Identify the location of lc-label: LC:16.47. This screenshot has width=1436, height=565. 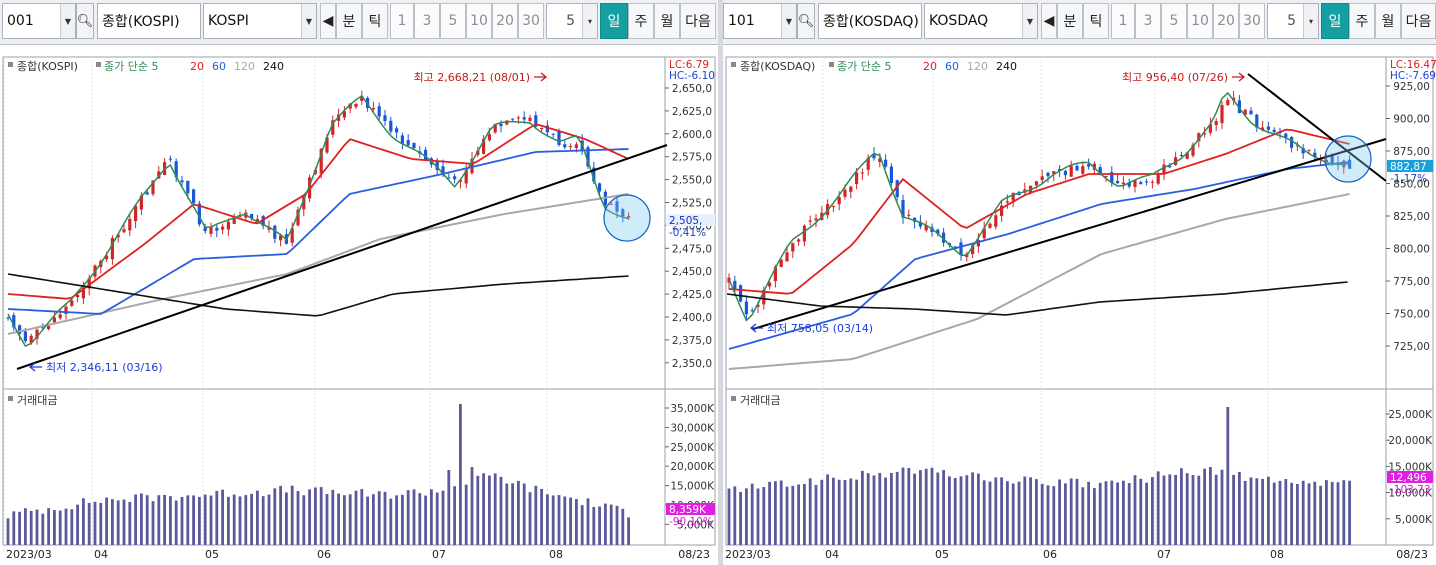
(1413, 65).